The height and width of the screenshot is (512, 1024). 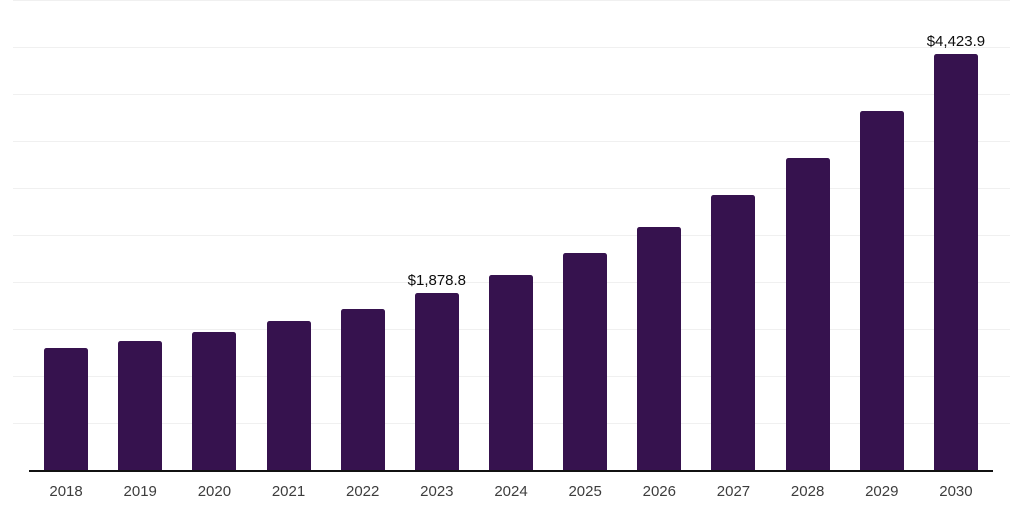 I want to click on x-tick-label-2019: 2019, so click(x=140, y=491).